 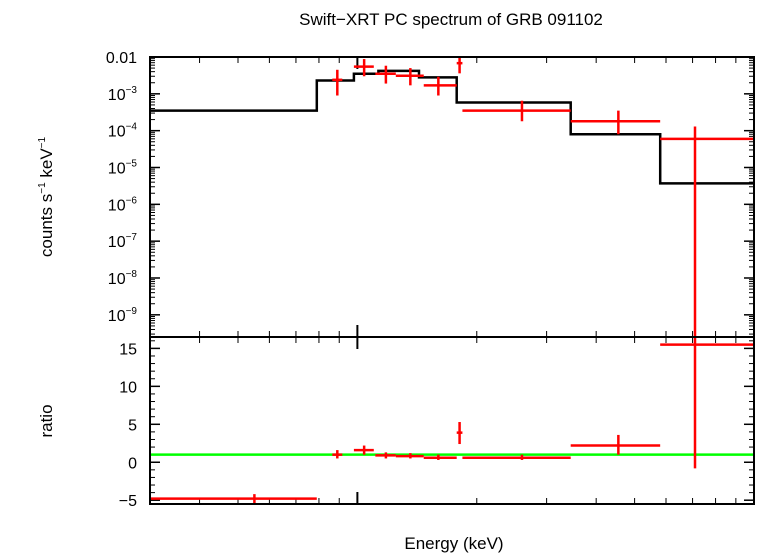 I want to click on y-tick-exponent: −3, so click(x=132, y=90).